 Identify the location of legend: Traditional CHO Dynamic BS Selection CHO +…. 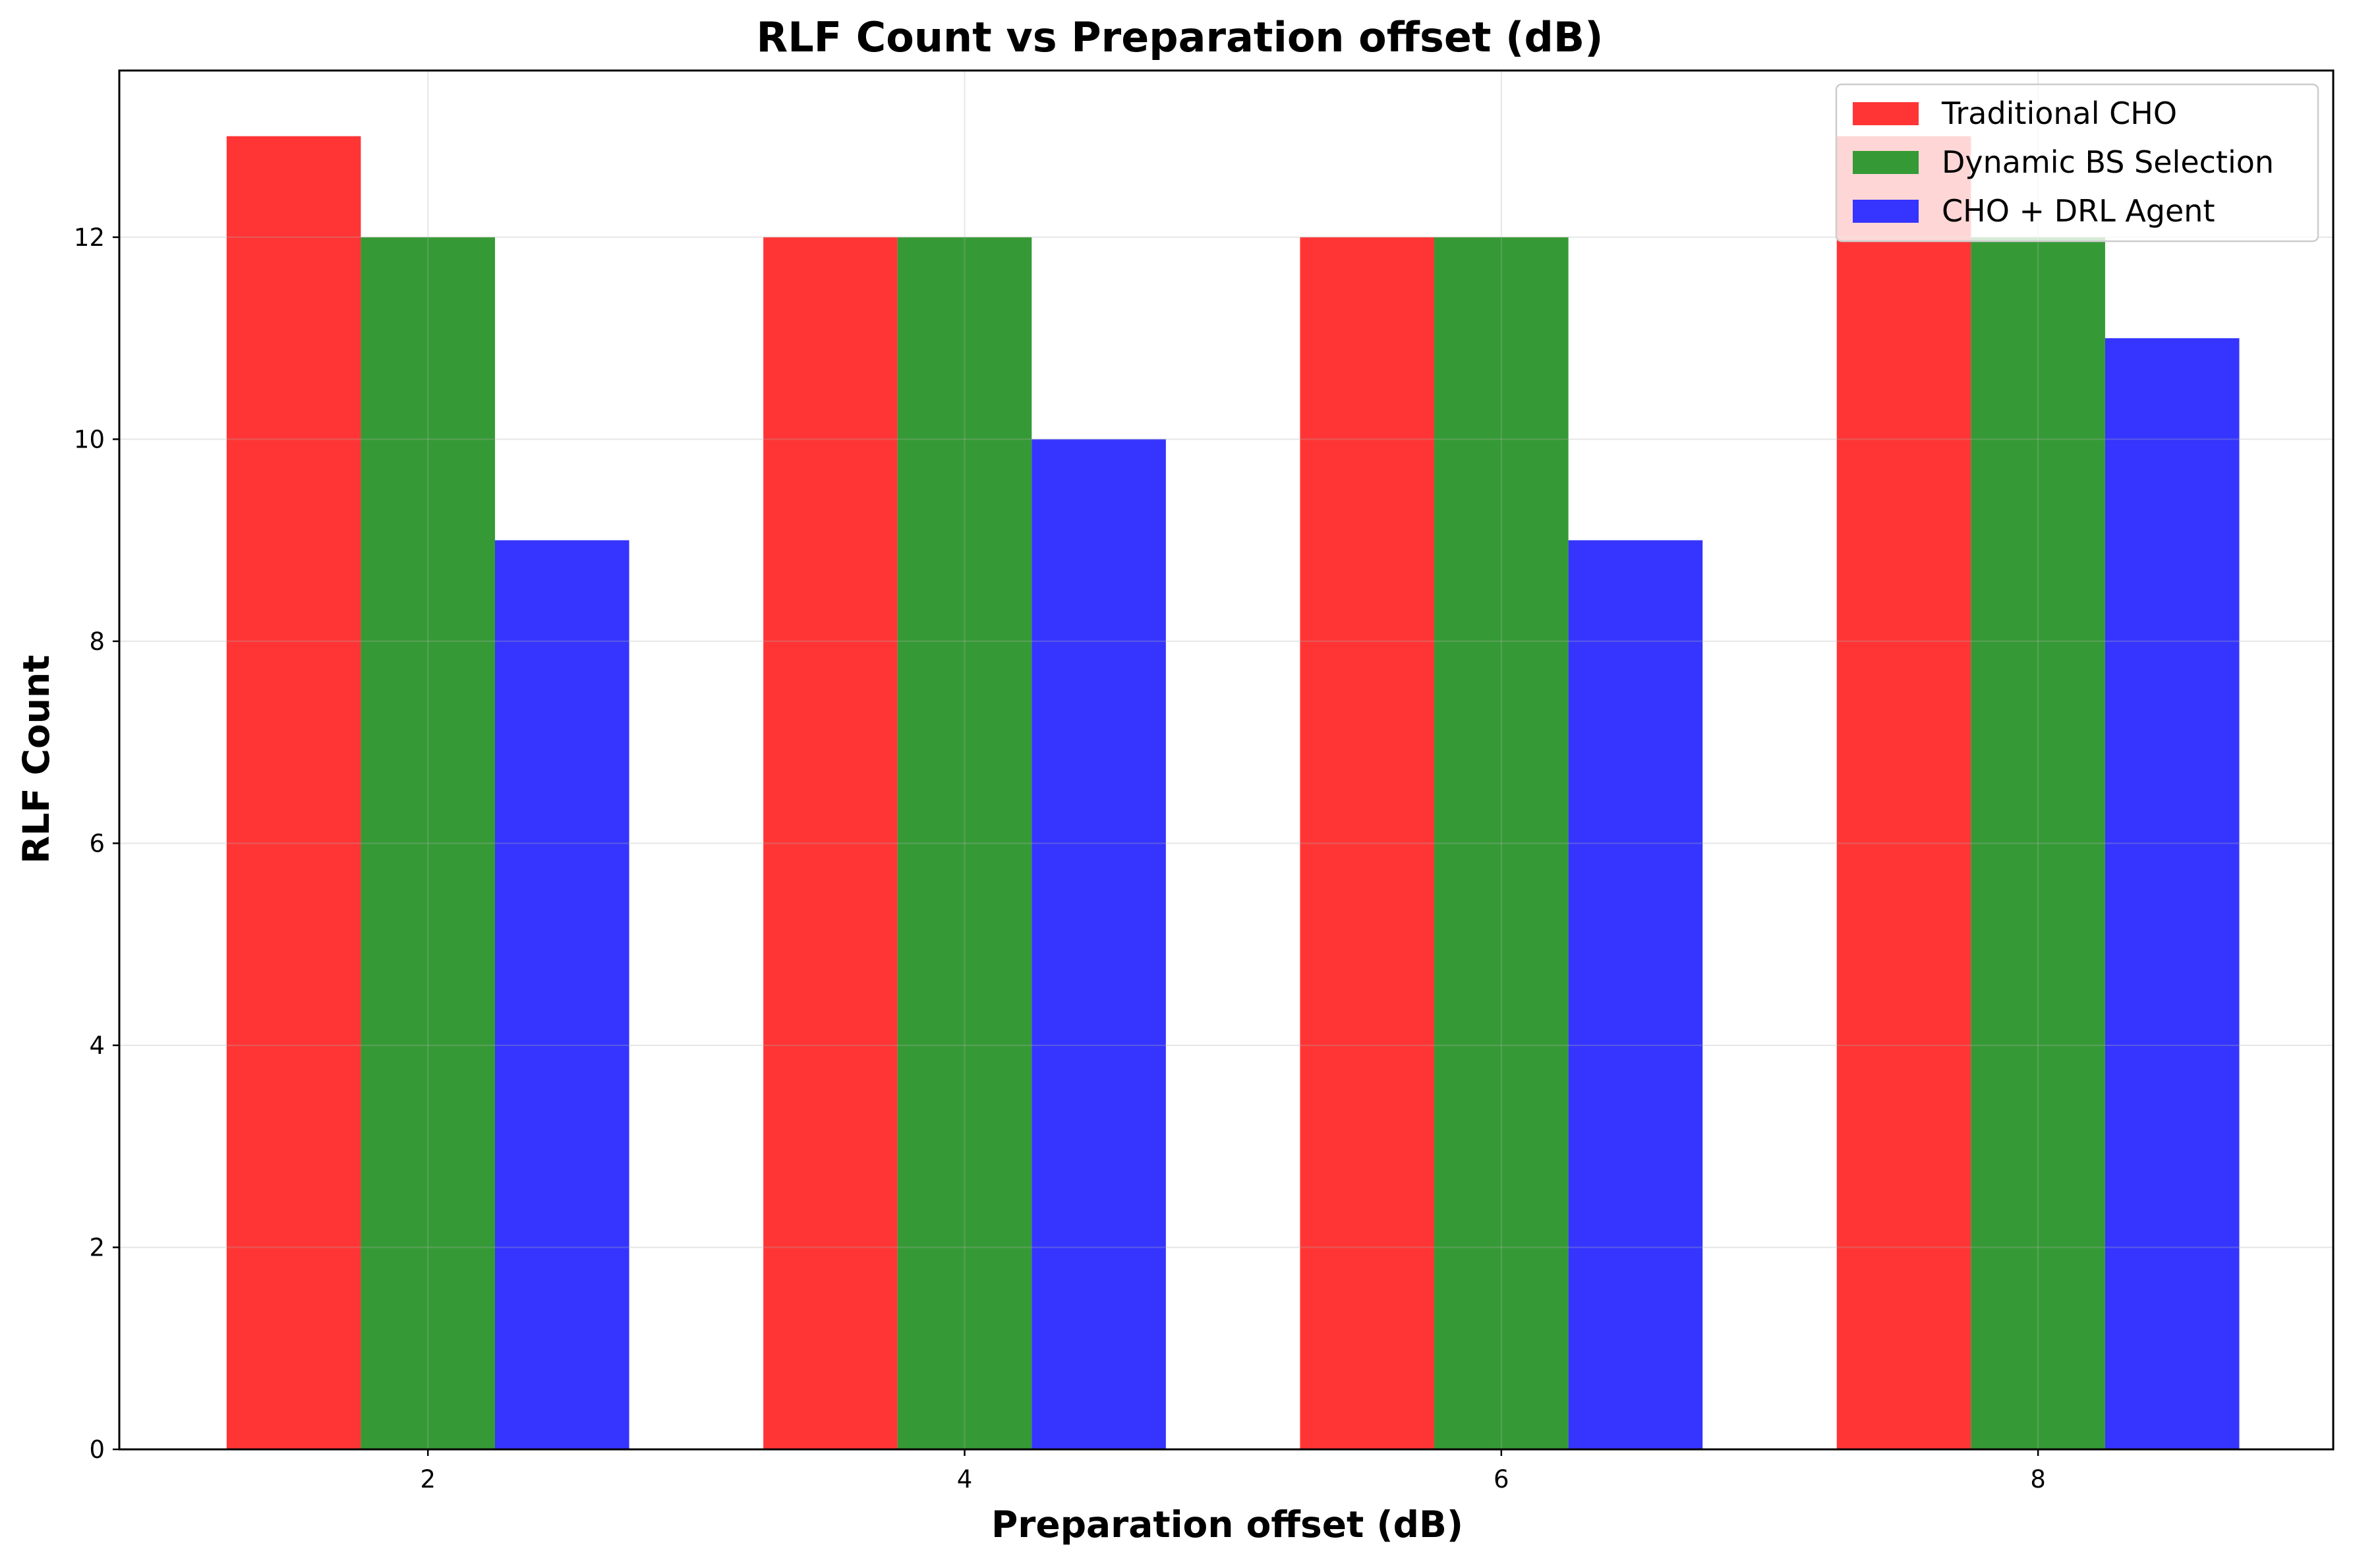
(2077, 163).